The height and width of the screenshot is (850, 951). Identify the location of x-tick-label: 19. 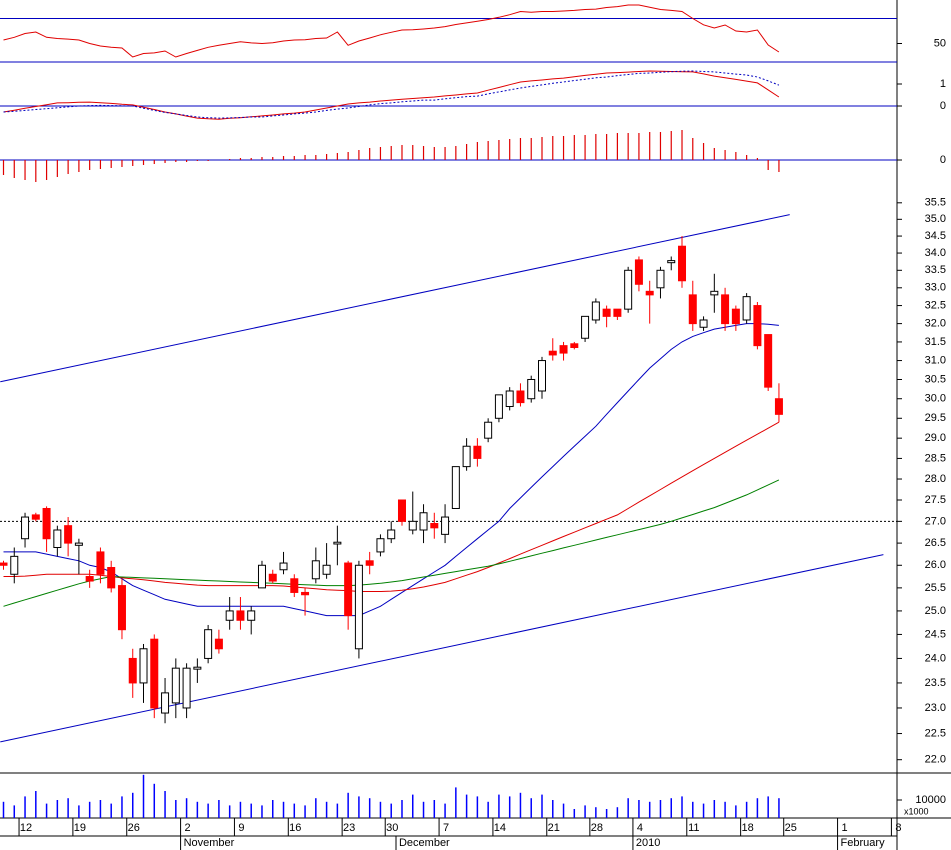
(80, 828).